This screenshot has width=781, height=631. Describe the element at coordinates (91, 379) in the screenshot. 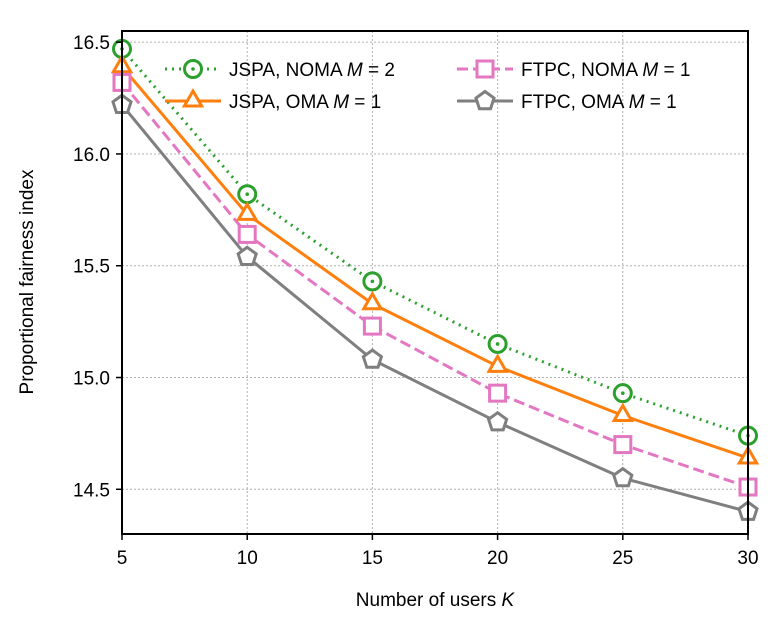

I see `y-tick-label: 15.0` at that location.